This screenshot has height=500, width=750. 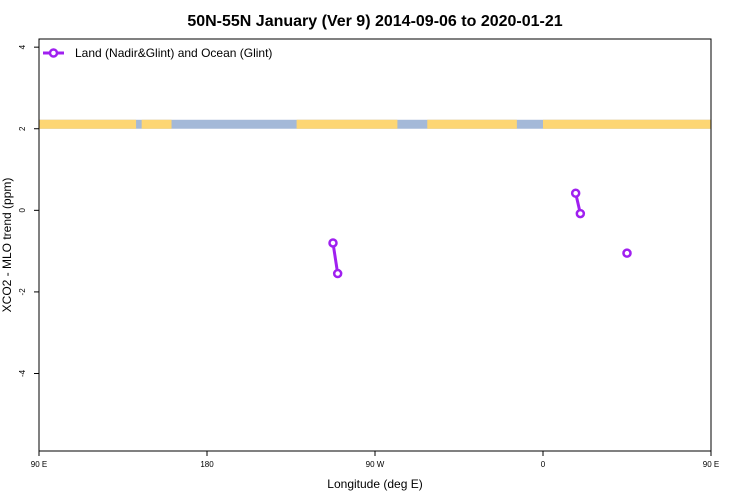 I want to click on y-tick-label: 4, so click(x=22, y=46).